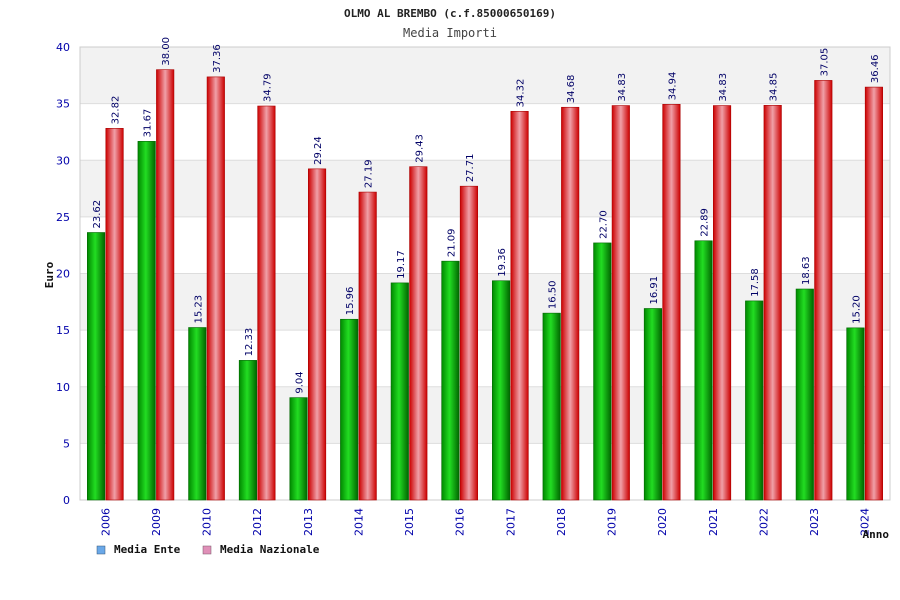 The image size is (900, 600). What do you see at coordinates (450, 380) in the screenshot?
I see `bar-media-ente-2016` at bounding box center [450, 380].